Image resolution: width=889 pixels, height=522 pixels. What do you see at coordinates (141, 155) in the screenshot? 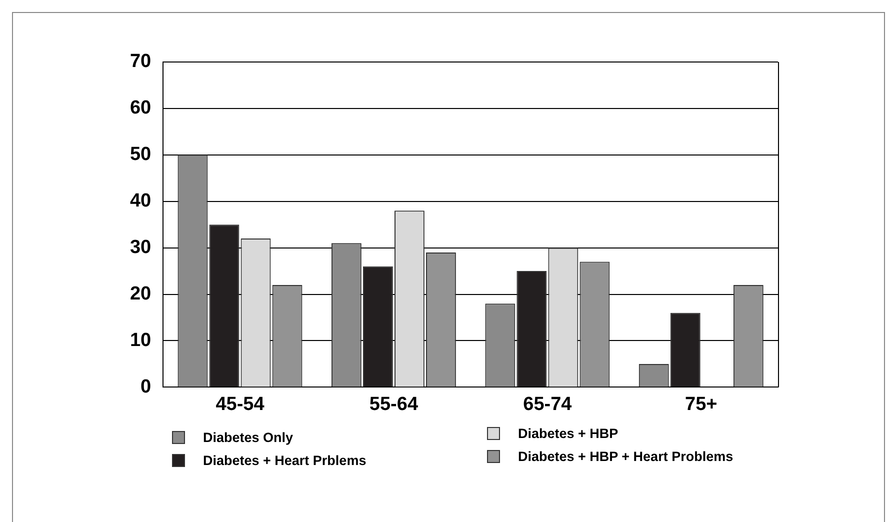
I see `y-tick-label: 50` at bounding box center [141, 155].